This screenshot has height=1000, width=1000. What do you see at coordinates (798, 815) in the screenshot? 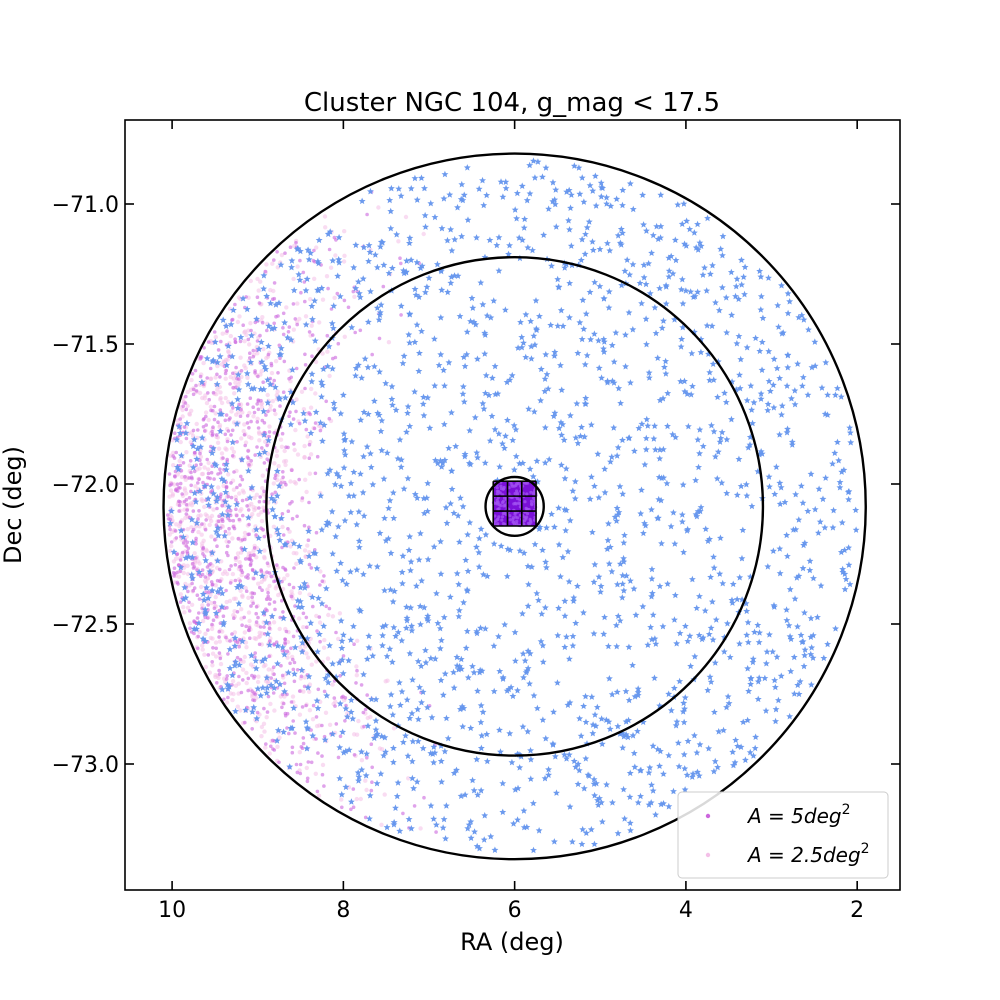
I see `legend-label: A = 5deg2` at bounding box center [798, 815].